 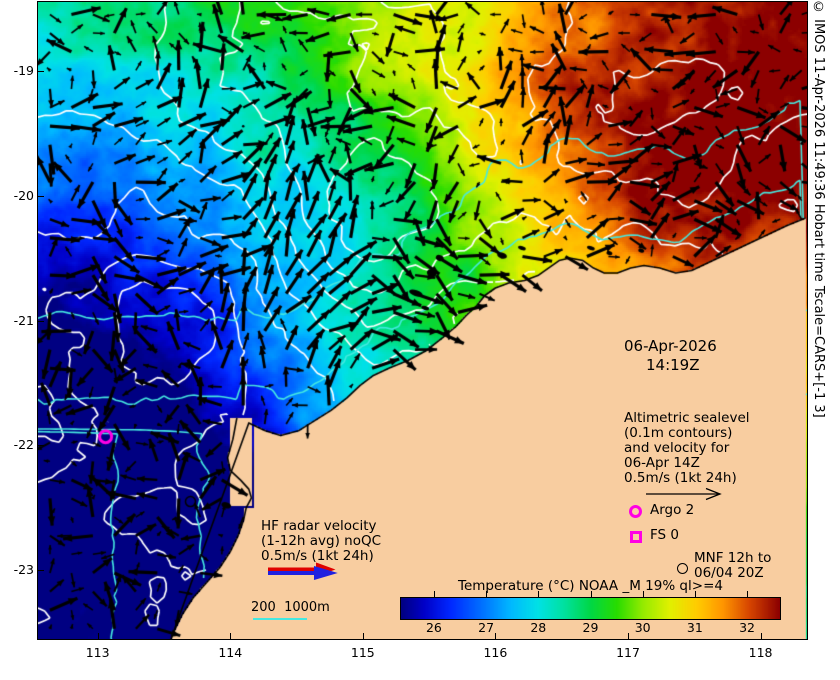 What do you see at coordinates (680, 478) in the screenshot?
I see `altimetry-legend-line-4: 0.5m/s (1kt 24h)` at bounding box center [680, 478].